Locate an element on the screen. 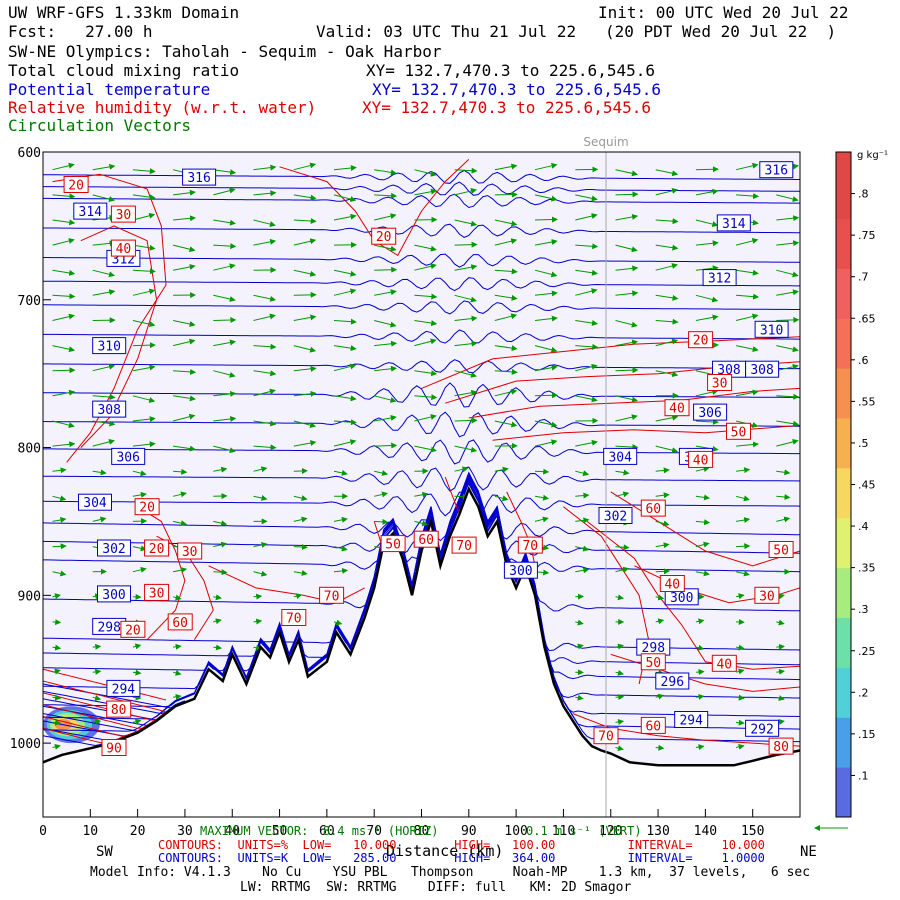 This screenshot has width=900, height=900. theta-label: 308 is located at coordinates (108, 410).